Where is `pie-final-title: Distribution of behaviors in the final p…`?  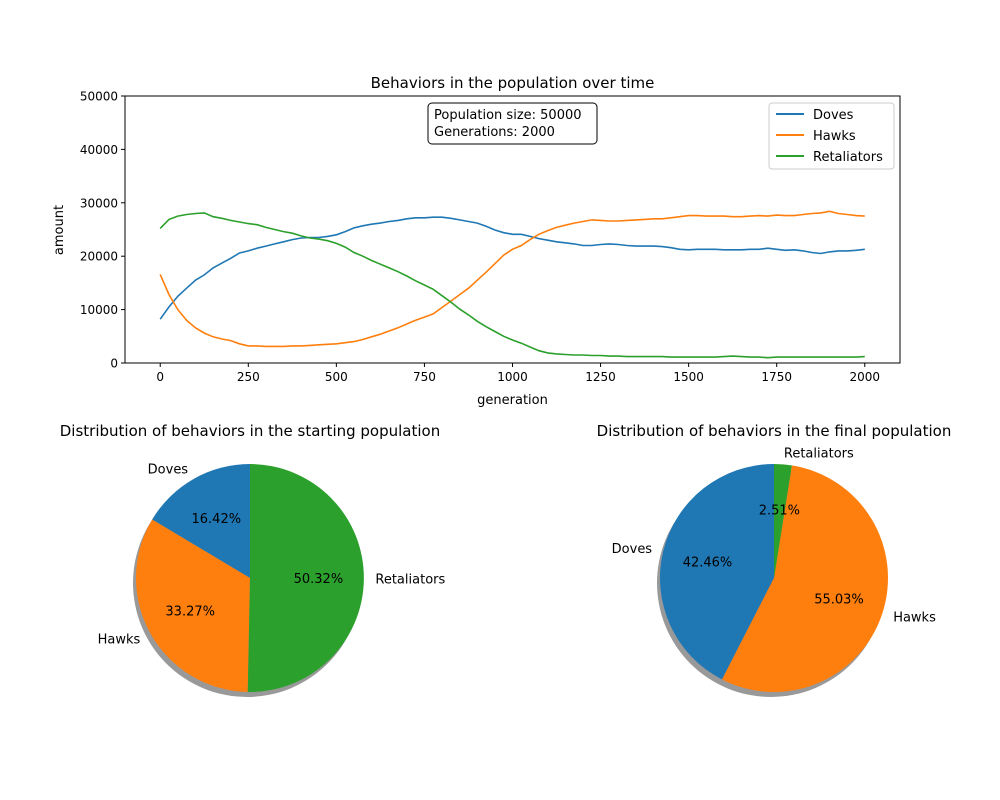
pie-final-title: Distribution of behaviors in the final p… is located at coordinates (774, 431).